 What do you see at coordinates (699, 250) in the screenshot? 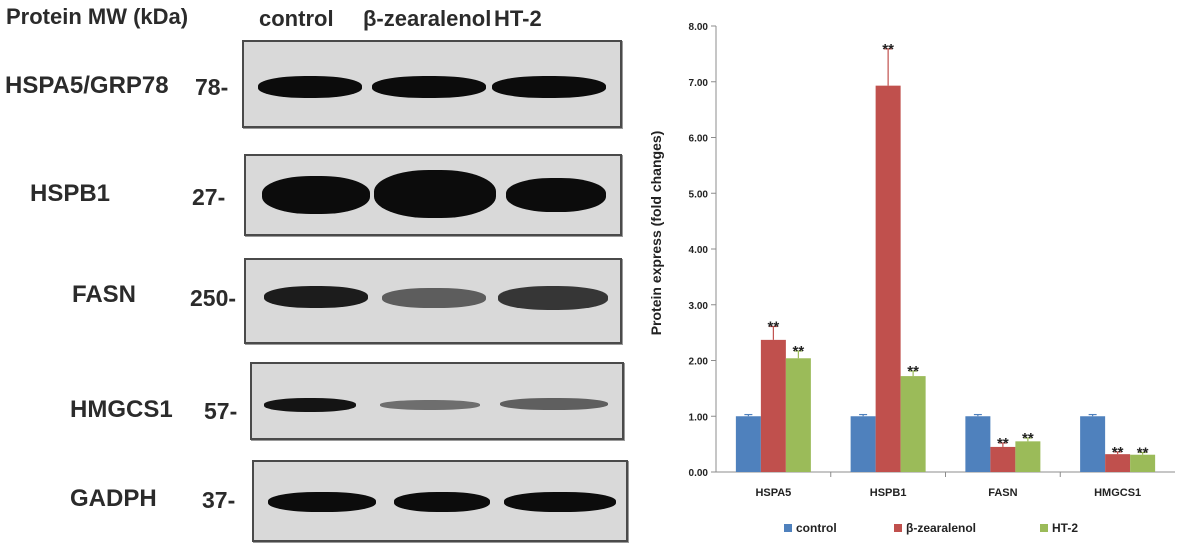
I see `y-tick-label: 4.00` at bounding box center [699, 250].